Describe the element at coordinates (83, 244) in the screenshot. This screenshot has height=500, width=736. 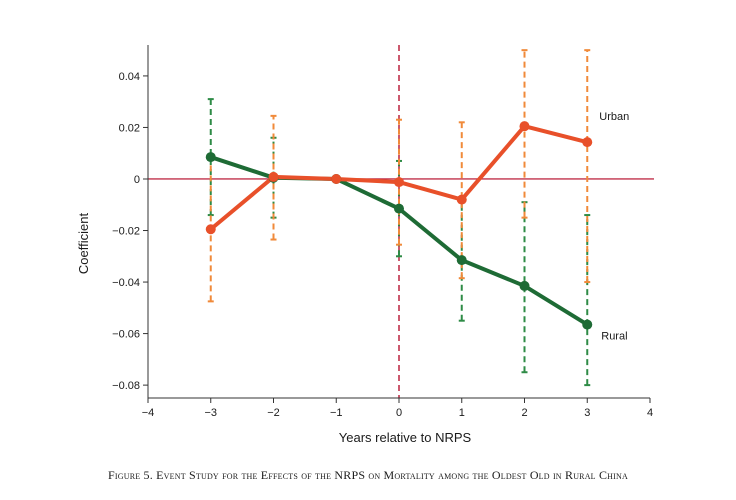
I see `y-axis-title: Coefficient` at that location.